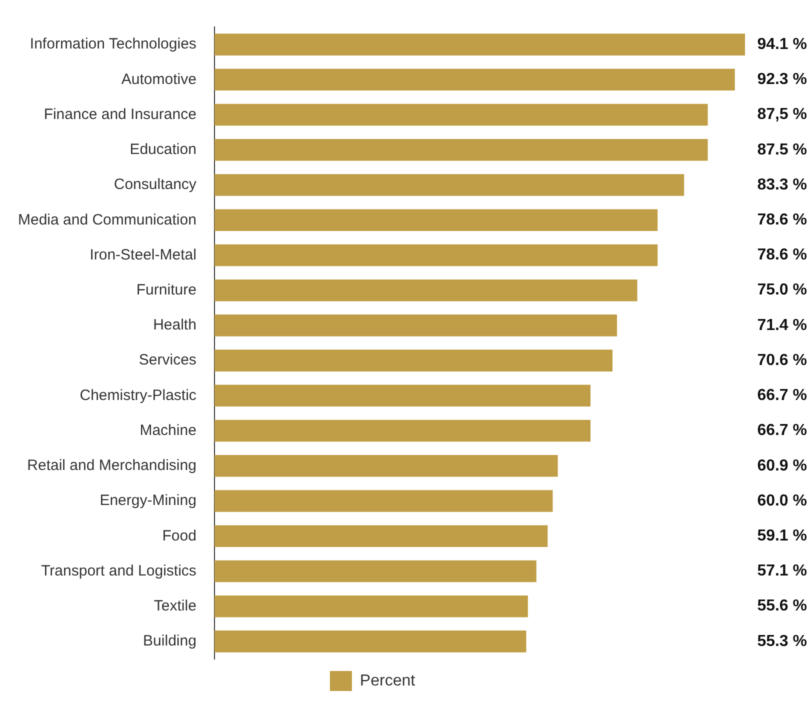 The width and height of the screenshot is (811, 701). What do you see at coordinates (167, 360) in the screenshot?
I see `y-tick-label: Services` at bounding box center [167, 360].